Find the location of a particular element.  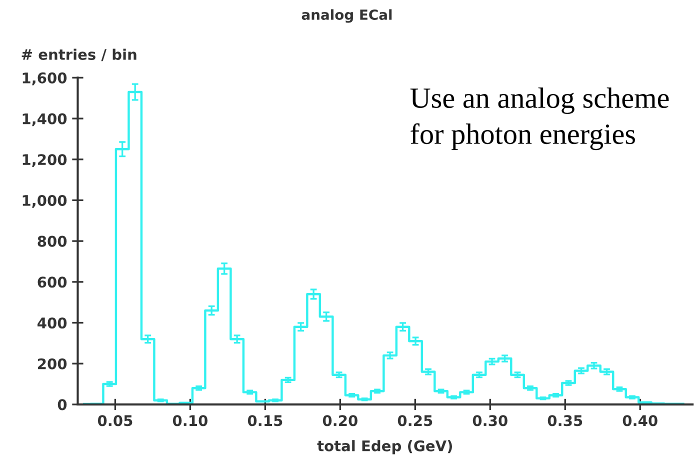

x-tick-label: 0.25 is located at coordinates (415, 420).